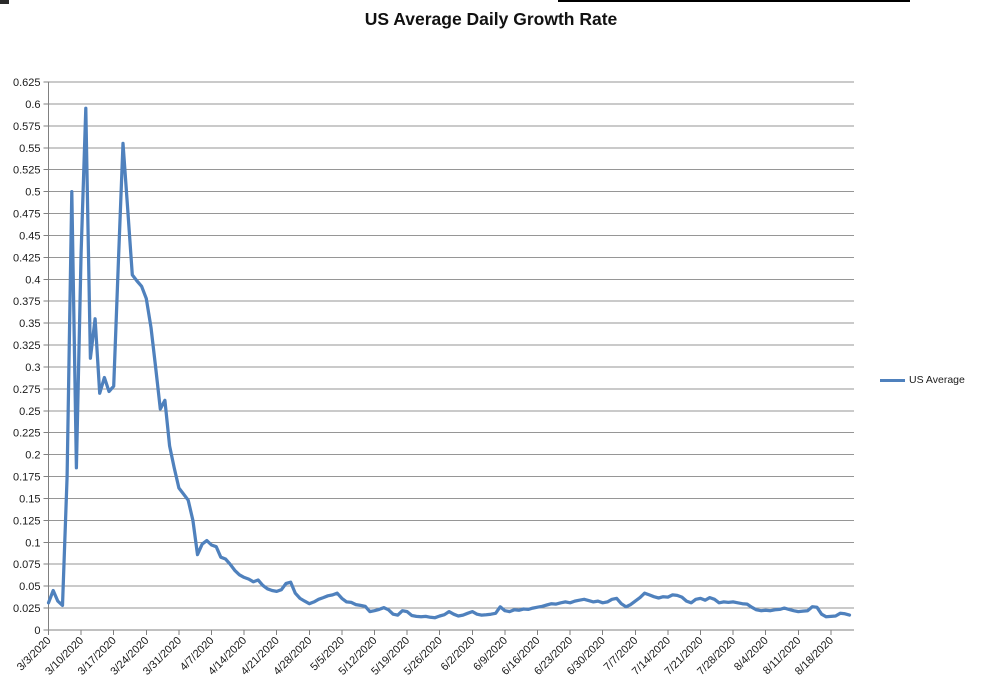 The image size is (982, 695). I want to click on legend-label: US Average, so click(937, 380).